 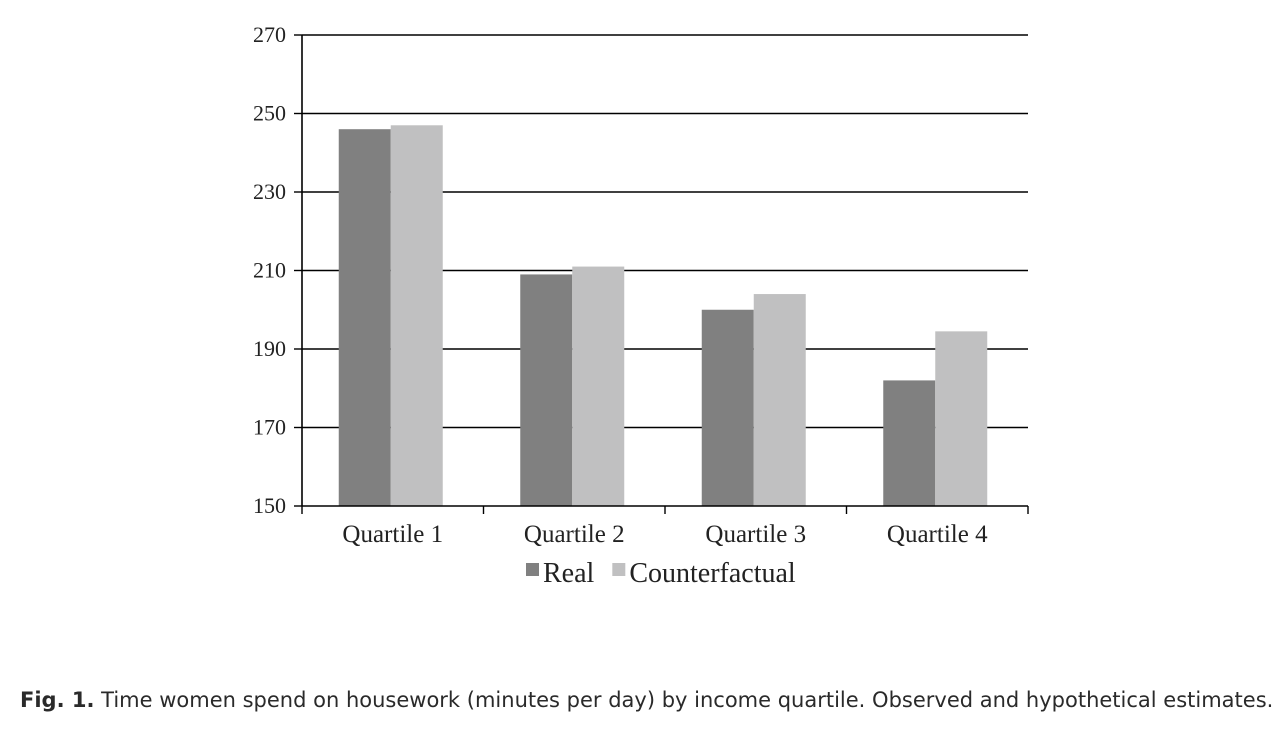 I want to click on y-tick-label: 230, so click(x=269, y=191).